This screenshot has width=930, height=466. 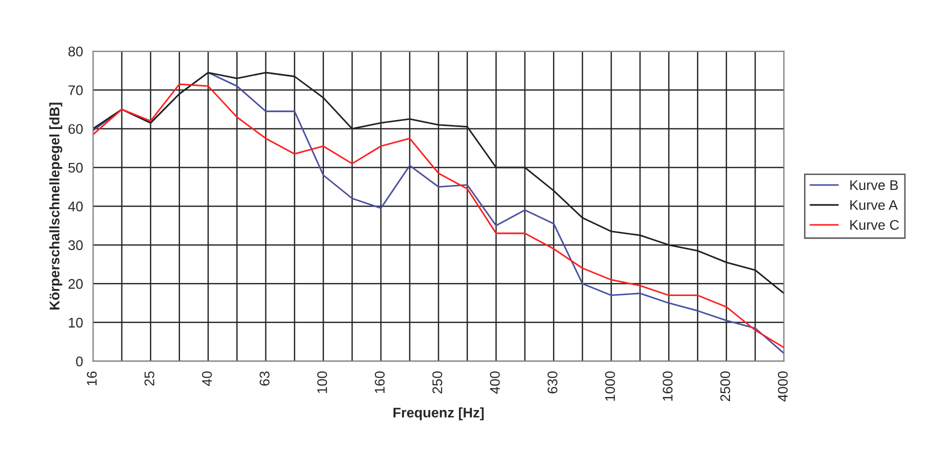 I want to click on x-tick-label: 63, so click(x=265, y=378).